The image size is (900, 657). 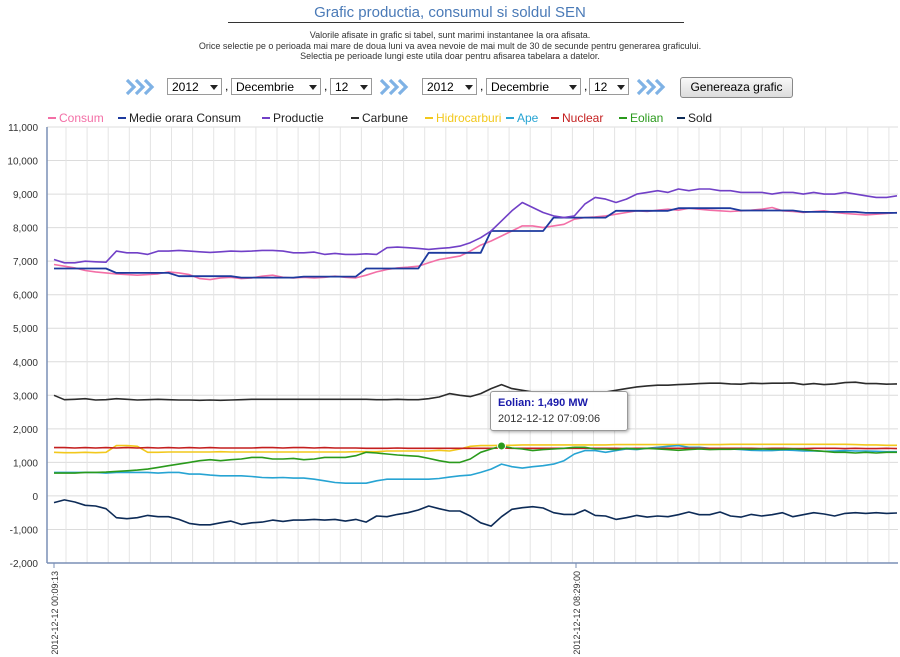 I want to click on end-month-select: Decembrie, so click(x=533, y=86).